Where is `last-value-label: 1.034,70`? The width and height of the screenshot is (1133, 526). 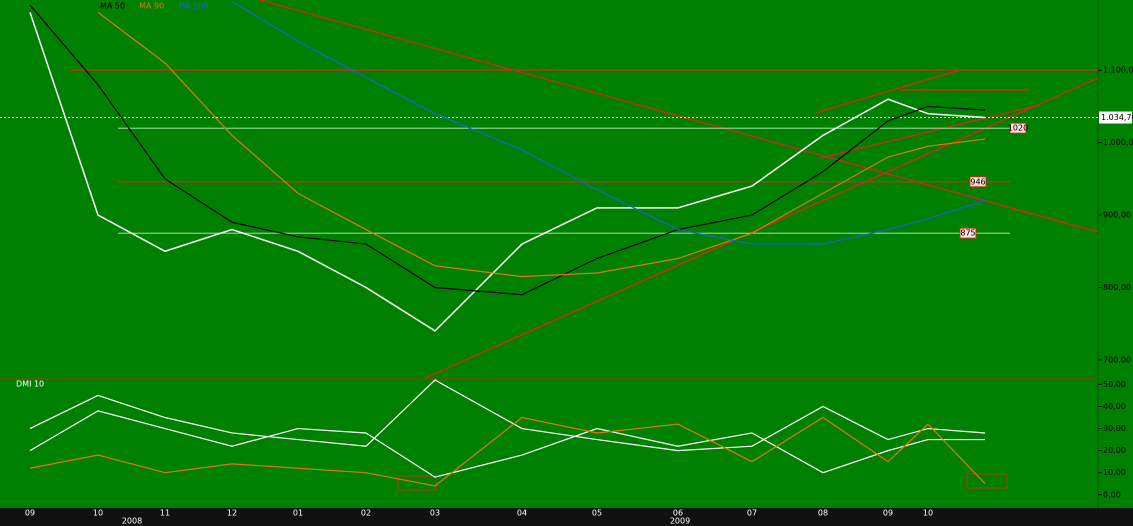
last-value-label: 1.034,70 is located at coordinates (1117, 117).